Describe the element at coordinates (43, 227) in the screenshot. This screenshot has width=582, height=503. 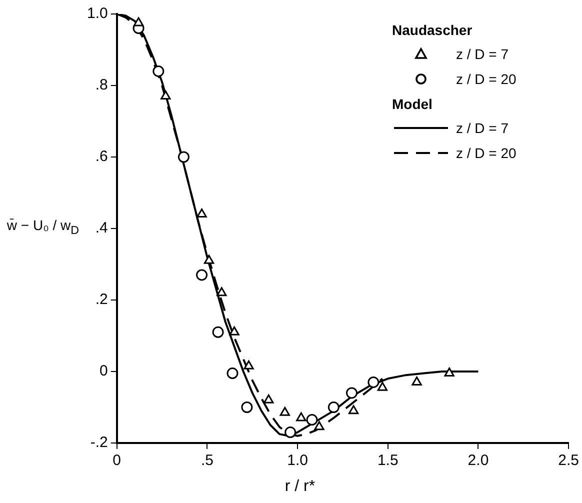
I see `y-axis-title: w̄ − U₀ / w$_{D}$` at that location.